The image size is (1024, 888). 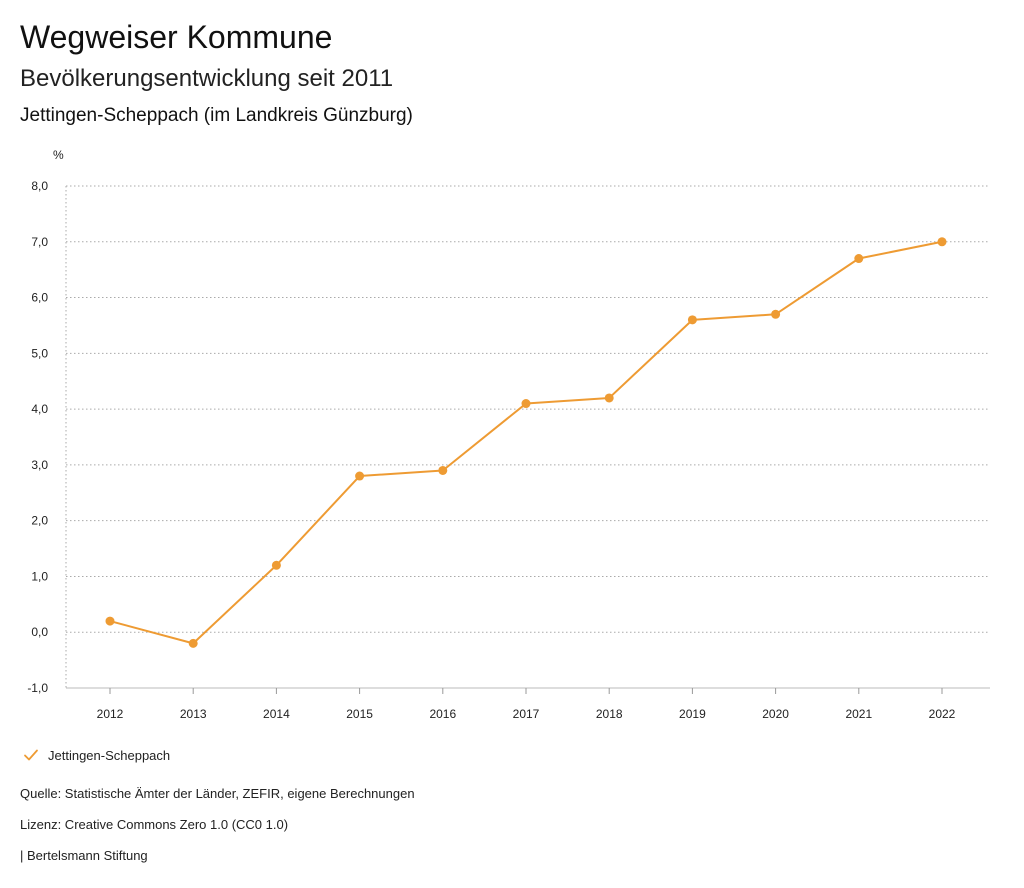 What do you see at coordinates (360, 476) in the screenshot?
I see `data-point-2015` at bounding box center [360, 476].